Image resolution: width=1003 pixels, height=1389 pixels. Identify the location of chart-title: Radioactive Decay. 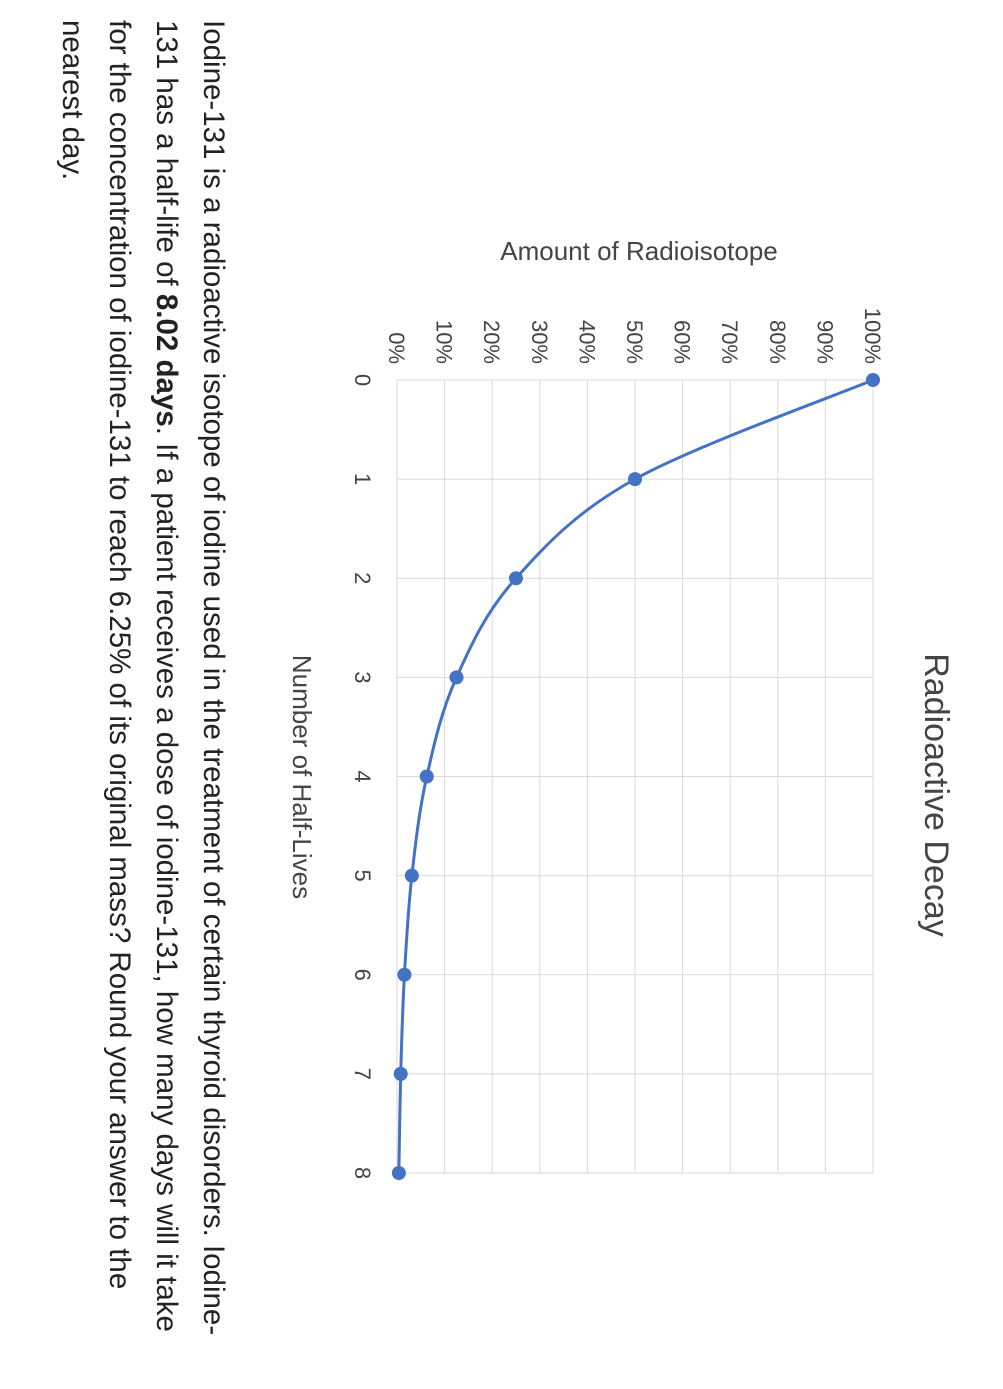
(936, 794).